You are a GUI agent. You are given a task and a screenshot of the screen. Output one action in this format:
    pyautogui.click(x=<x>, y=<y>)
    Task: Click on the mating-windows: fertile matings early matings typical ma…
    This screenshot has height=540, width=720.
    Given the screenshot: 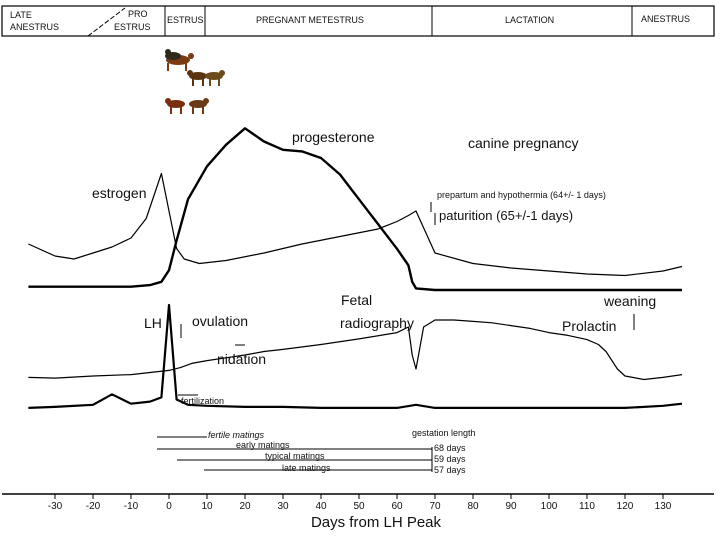 What is the action you would take?
    pyautogui.click(x=316, y=451)
    